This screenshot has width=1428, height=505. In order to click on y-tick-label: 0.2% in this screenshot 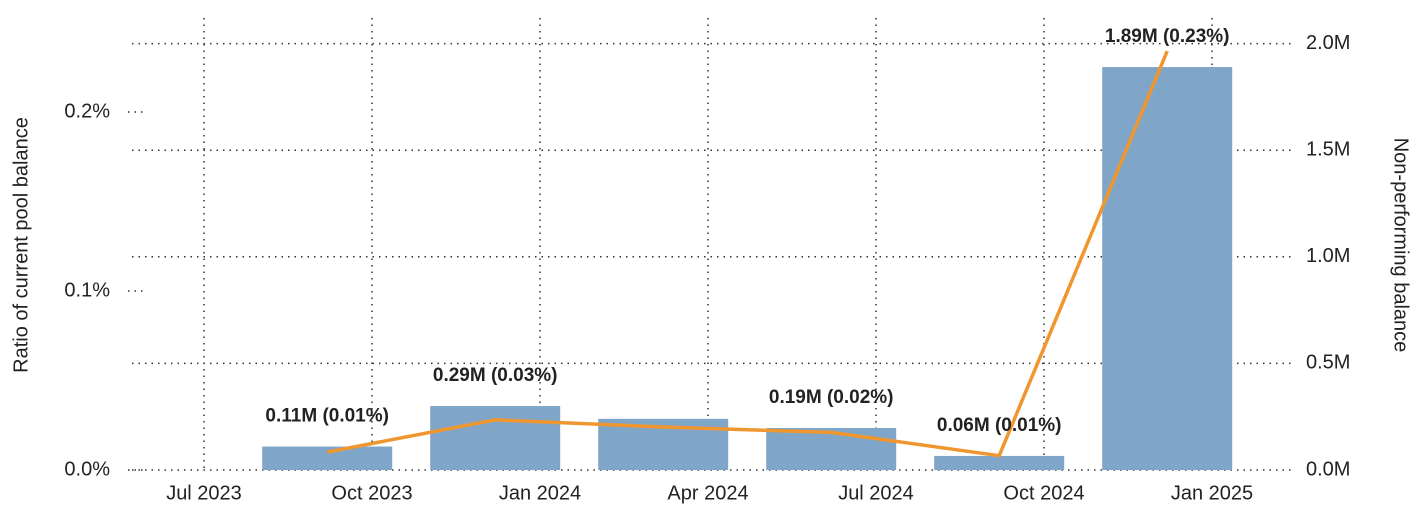, I will do `click(87, 111)`.